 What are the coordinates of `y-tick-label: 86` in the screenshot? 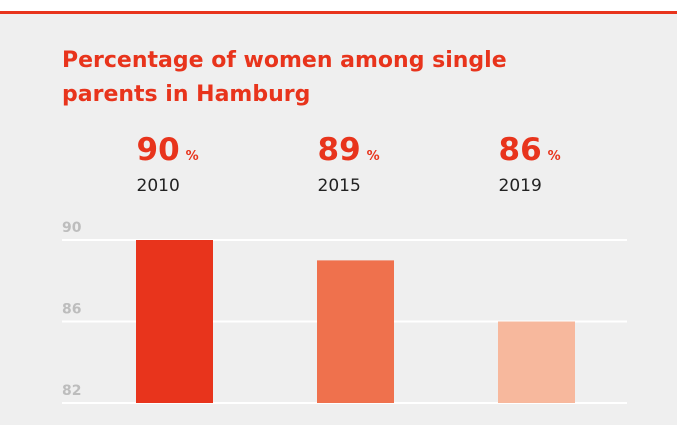 It's located at (71, 310).